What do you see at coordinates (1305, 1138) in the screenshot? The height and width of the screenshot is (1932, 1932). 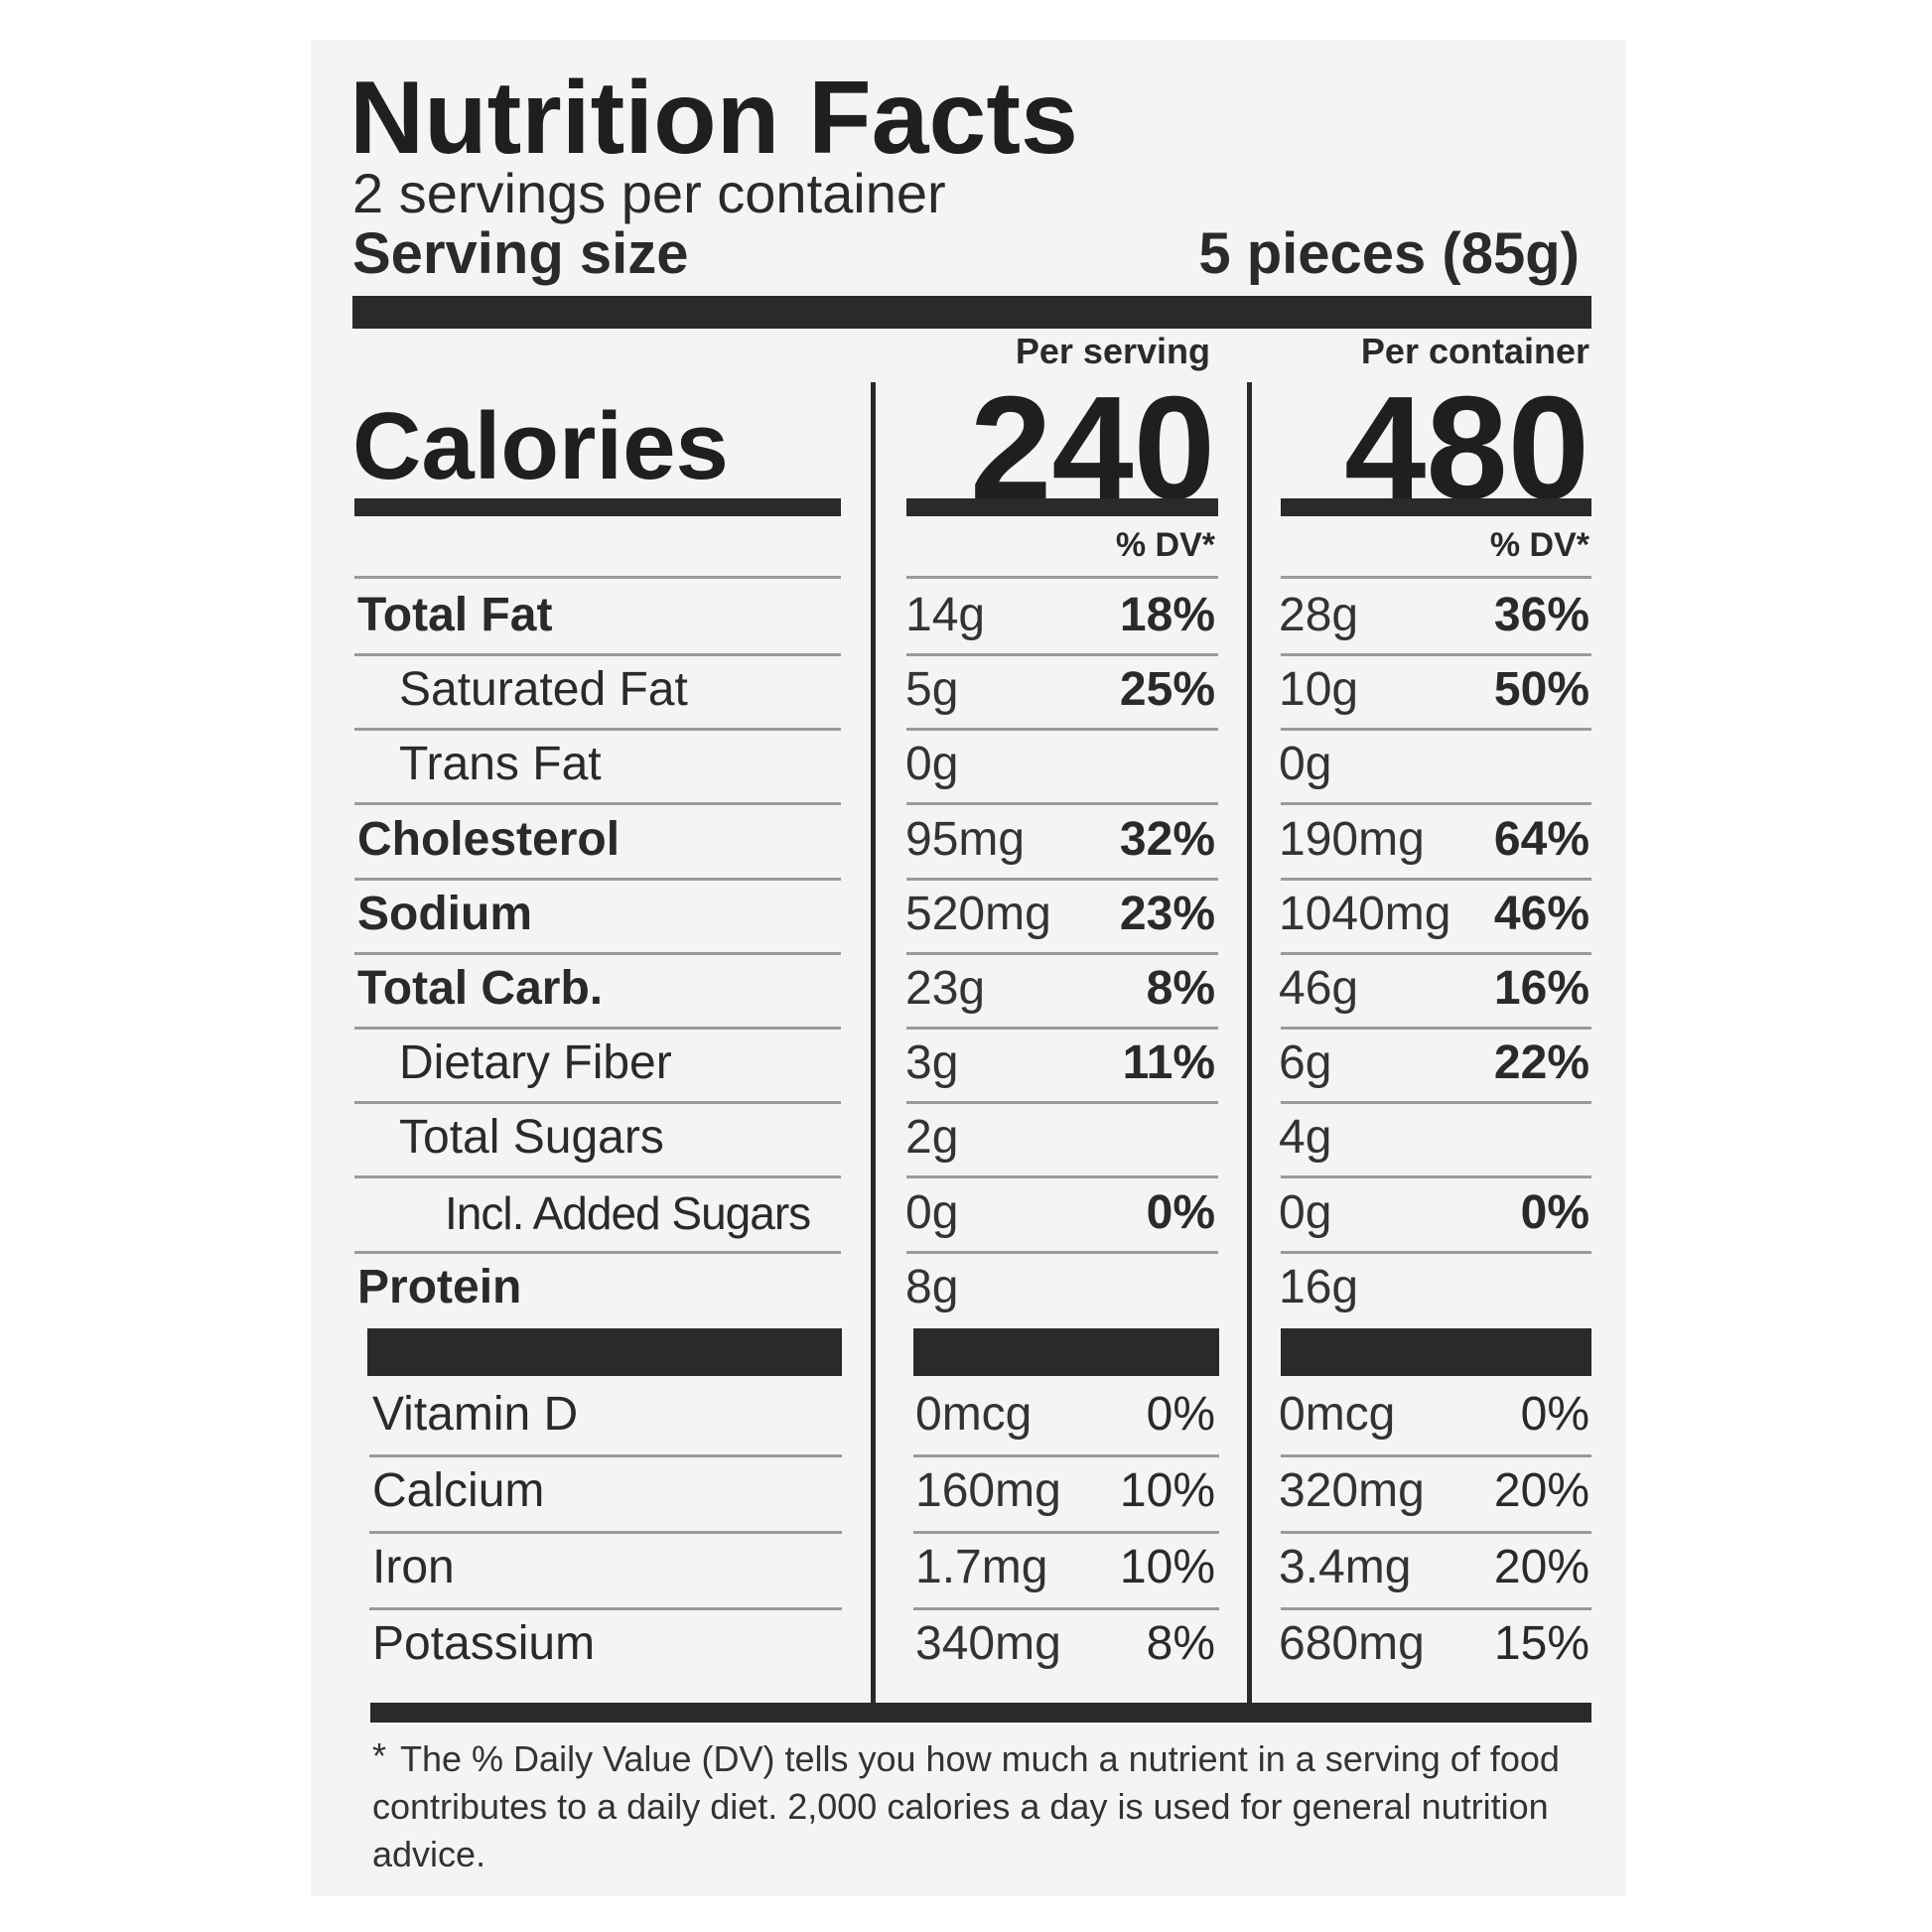 I see `container-amount: 4g` at bounding box center [1305, 1138].